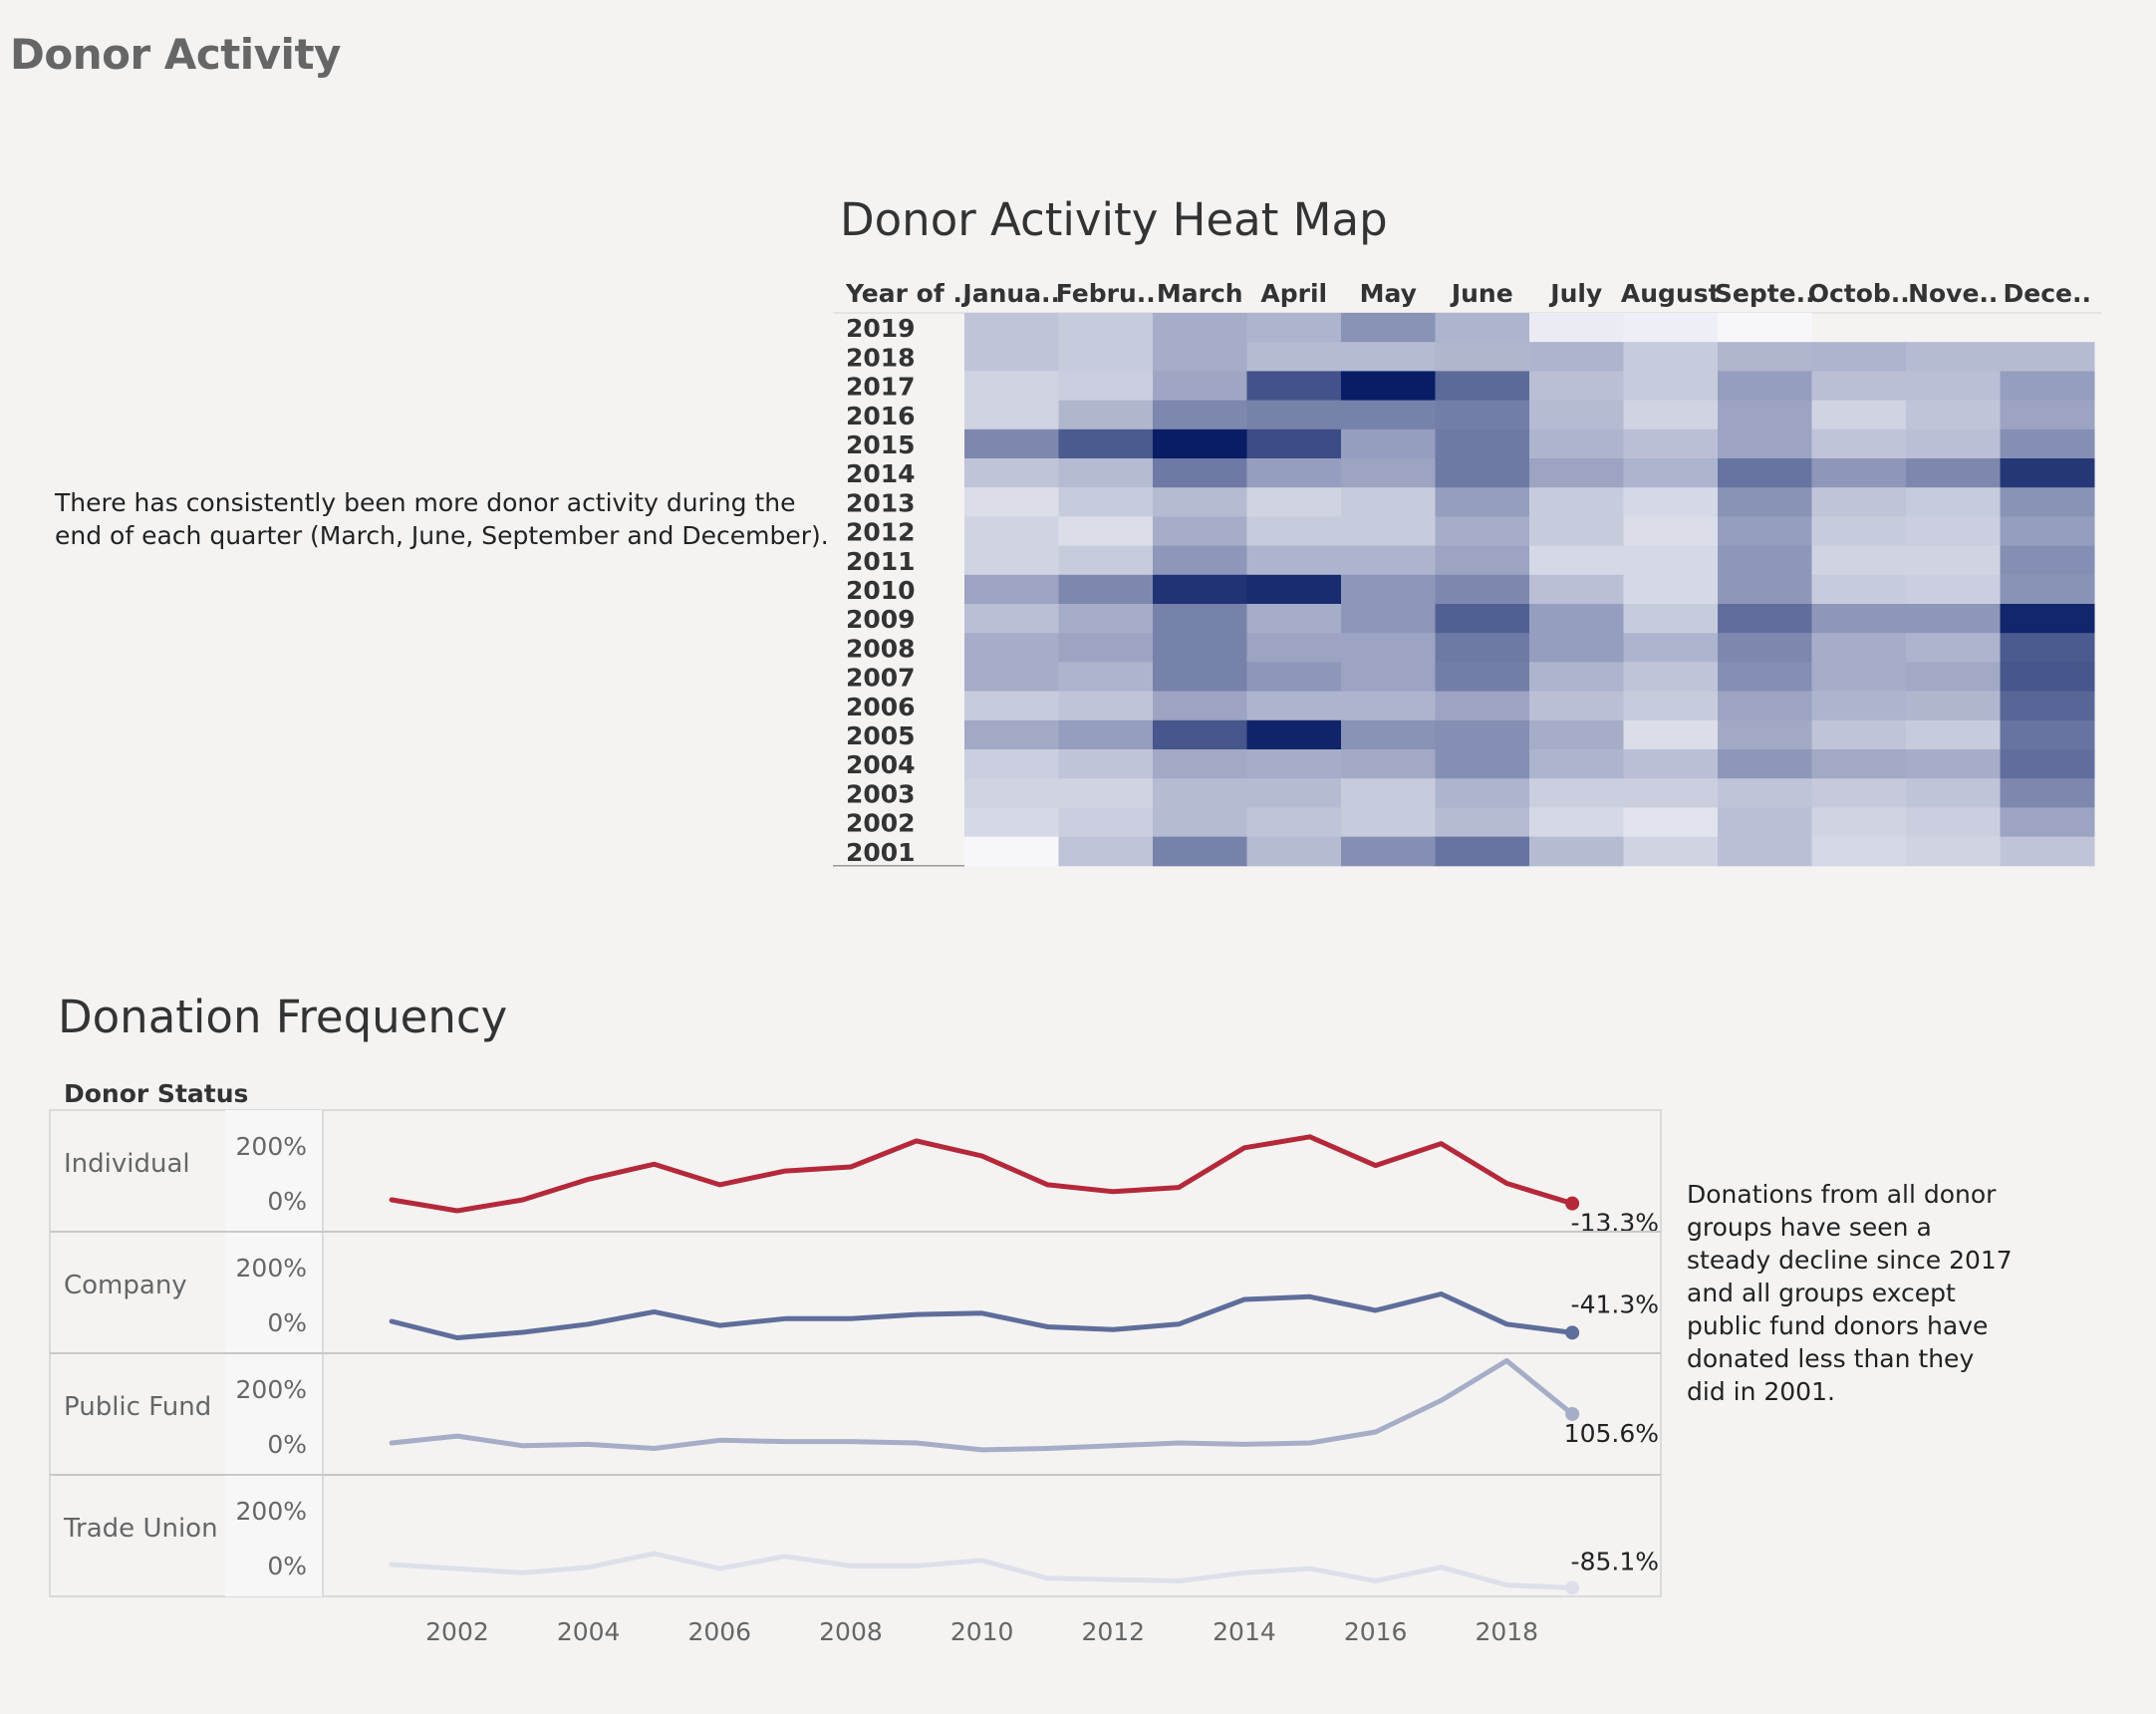 This screenshot has height=1714, width=2156. Describe the element at coordinates (1010, 293) in the screenshot. I see `heatmap-column-label: Janua..` at that location.